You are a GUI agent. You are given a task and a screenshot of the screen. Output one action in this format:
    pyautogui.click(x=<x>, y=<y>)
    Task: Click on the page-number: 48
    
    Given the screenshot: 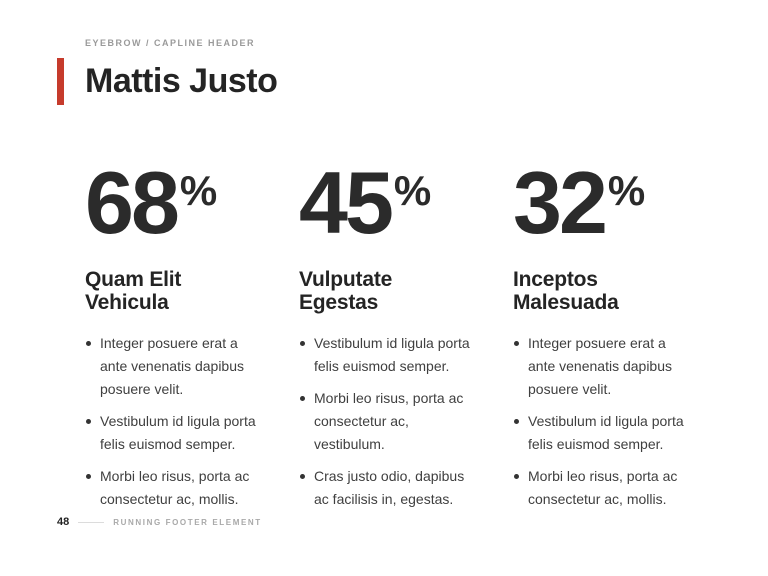 What is the action you would take?
    pyautogui.click(x=63, y=522)
    